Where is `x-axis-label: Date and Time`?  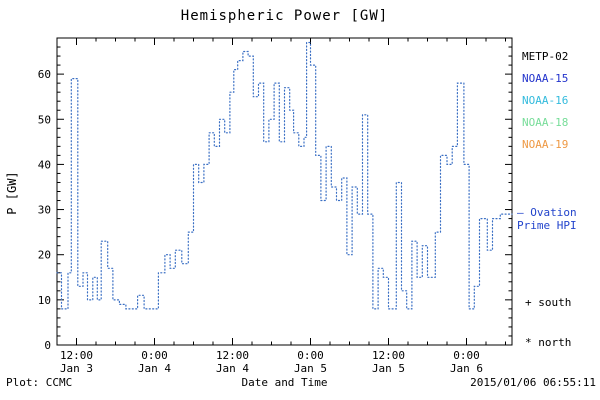 x-axis-label: Date and Time is located at coordinates (284, 382).